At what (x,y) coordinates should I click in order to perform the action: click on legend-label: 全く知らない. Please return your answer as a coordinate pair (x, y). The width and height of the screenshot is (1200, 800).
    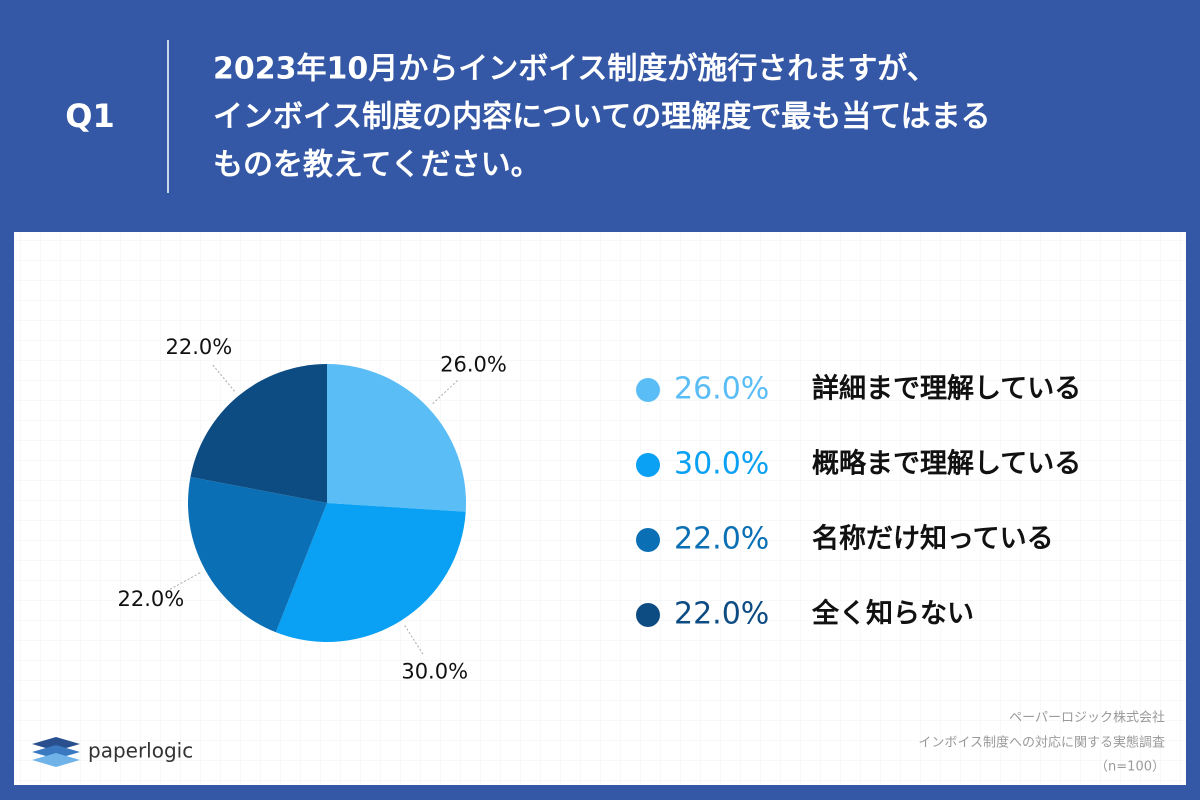
    Looking at the image, I should click on (892, 614).